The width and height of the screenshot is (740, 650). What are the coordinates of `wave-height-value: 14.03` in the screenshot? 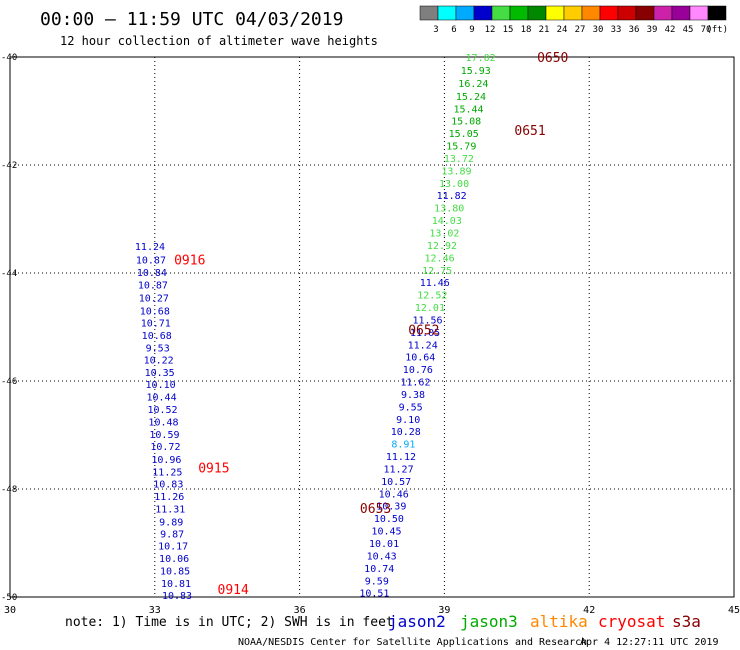 It's located at (447, 221).